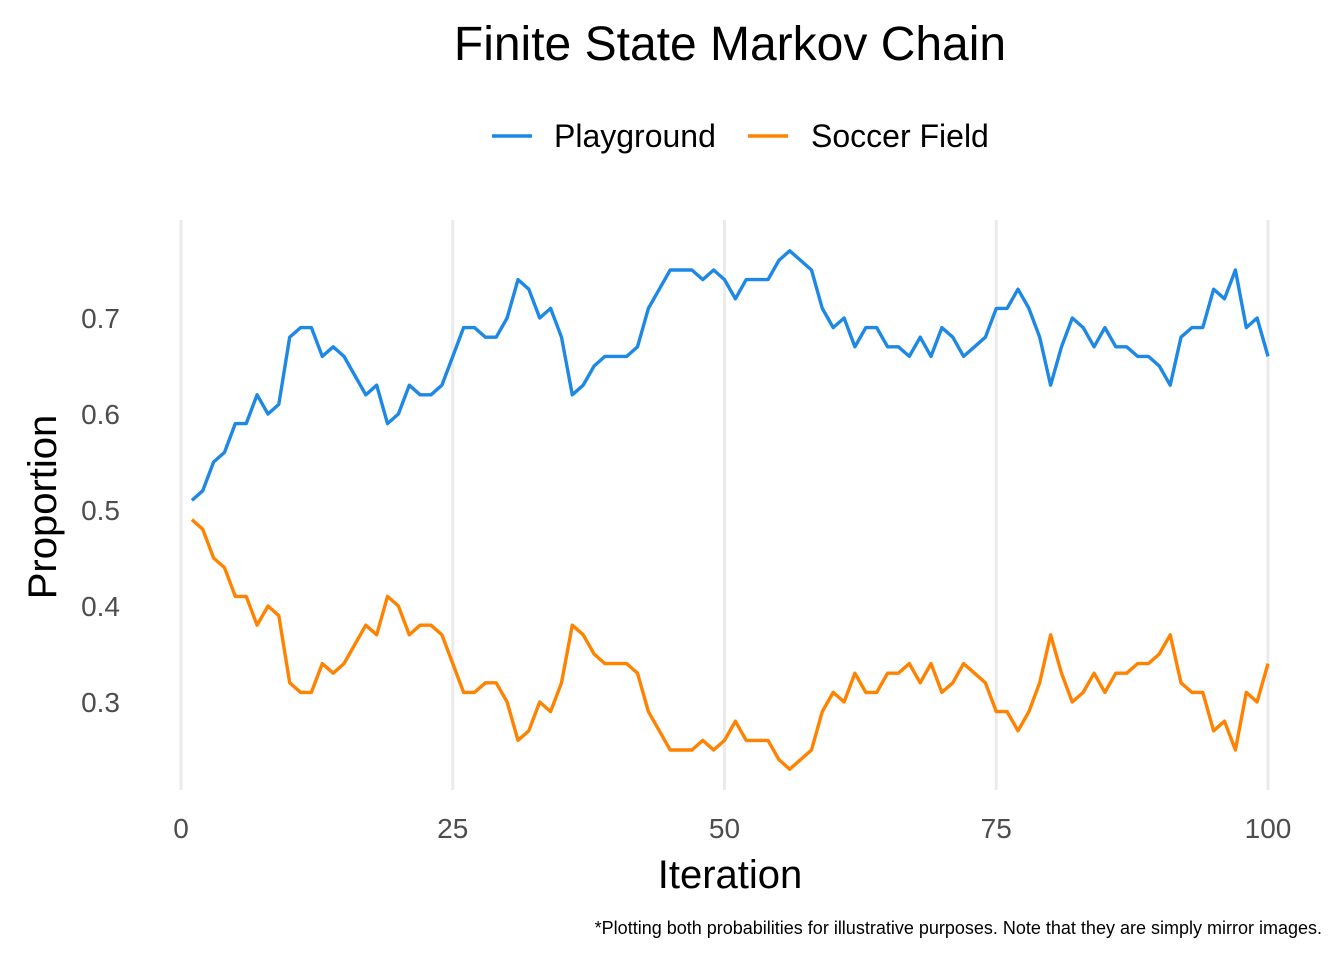 Image resolution: width=1344 pixels, height=960 pixels. What do you see at coordinates (724, 828) in the screenshot?
I see `x-tick-label: 50` at bounding box center [724, 828].